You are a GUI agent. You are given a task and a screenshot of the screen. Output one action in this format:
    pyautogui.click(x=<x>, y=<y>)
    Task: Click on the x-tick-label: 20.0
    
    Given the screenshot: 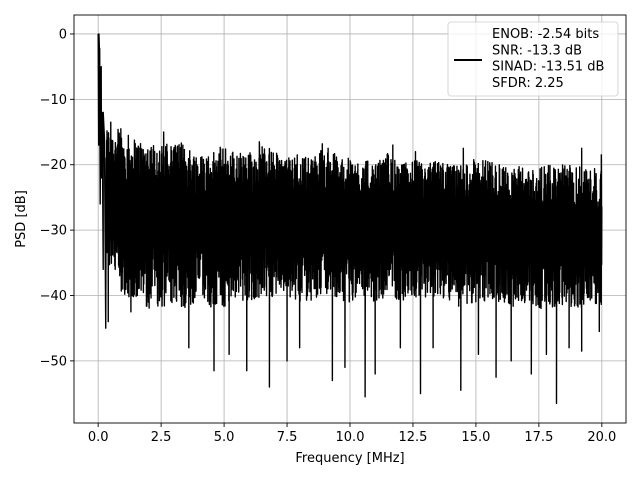 What is the action you would take?
    pyautogui.click(x=601, y=437)
    